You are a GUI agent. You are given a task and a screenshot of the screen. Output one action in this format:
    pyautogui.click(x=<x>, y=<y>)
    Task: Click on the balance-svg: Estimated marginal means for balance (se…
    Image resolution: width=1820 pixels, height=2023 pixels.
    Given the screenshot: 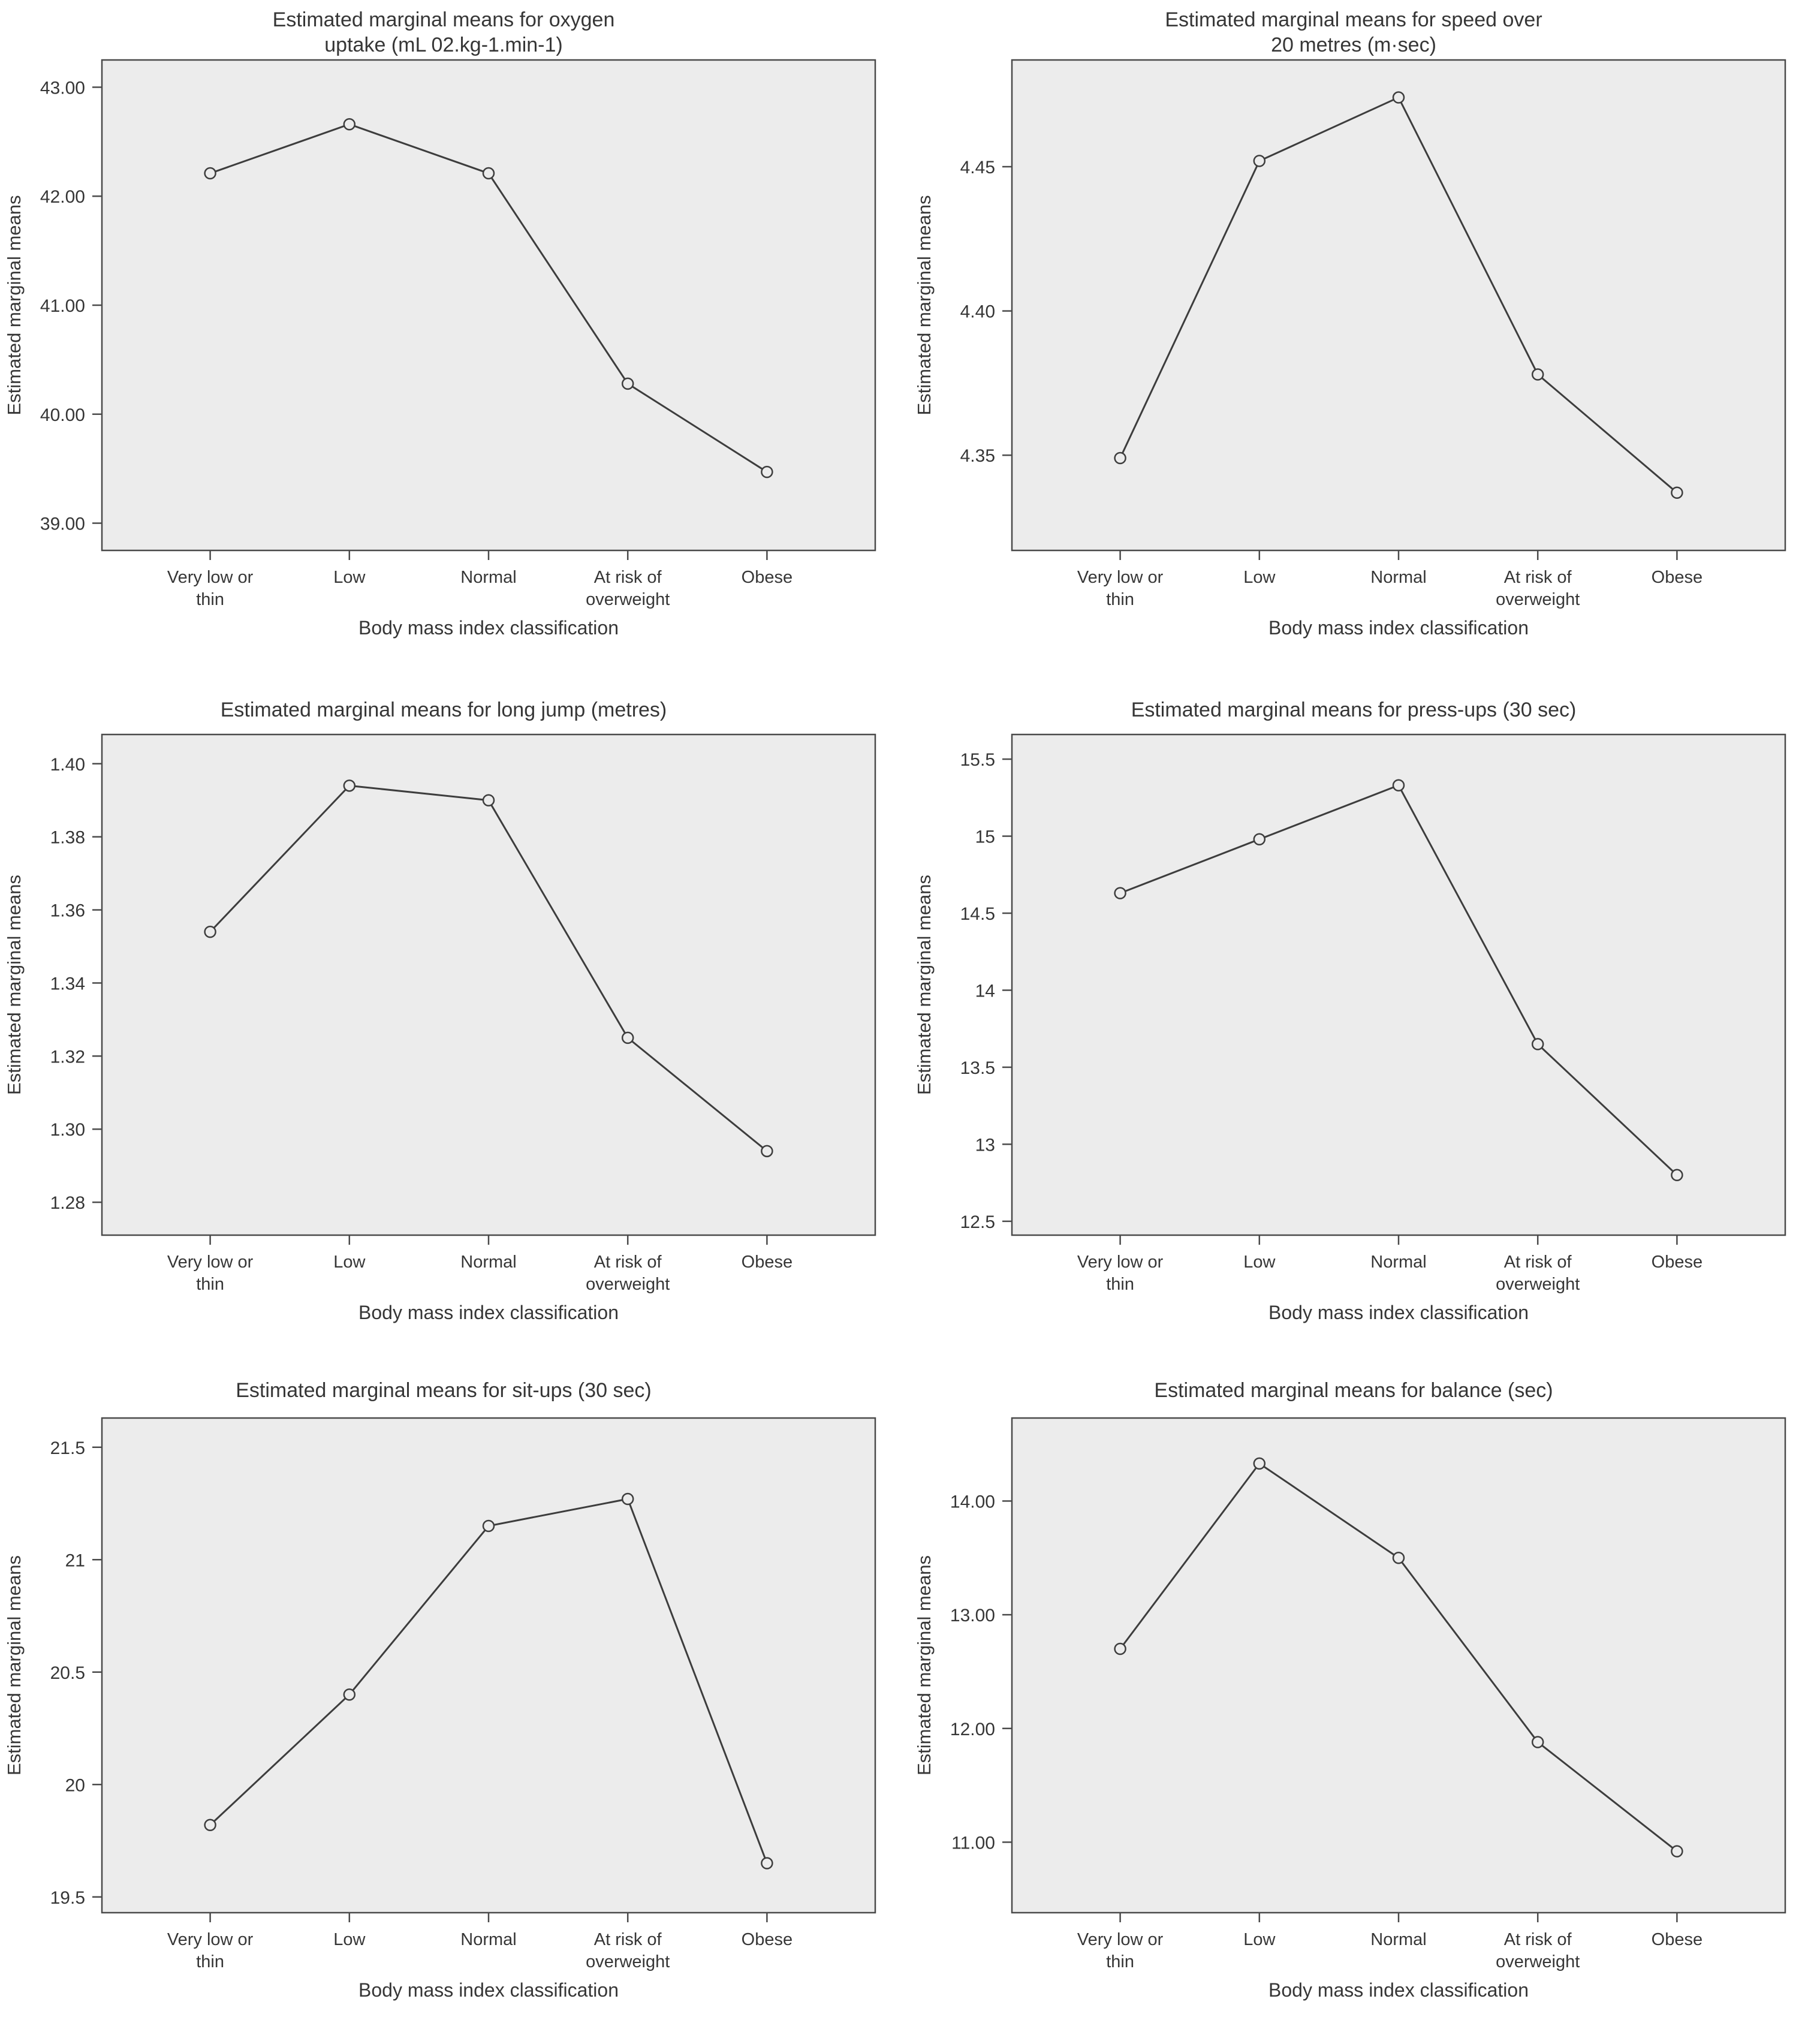 What is the action you would take?
    pyautogui.click(x=1350, y=1690)
    